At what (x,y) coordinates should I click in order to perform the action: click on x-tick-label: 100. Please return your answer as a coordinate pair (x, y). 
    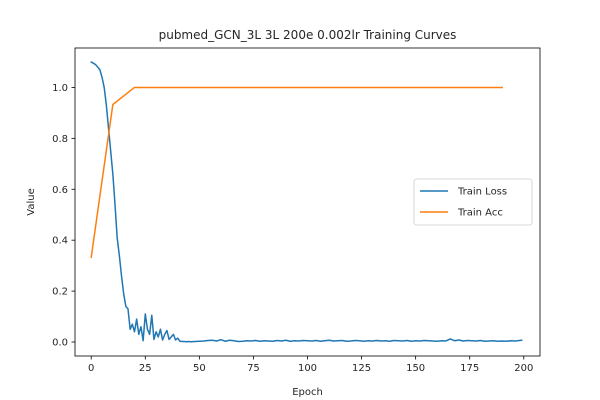
    Looking at the image, I should click on (307, 368).